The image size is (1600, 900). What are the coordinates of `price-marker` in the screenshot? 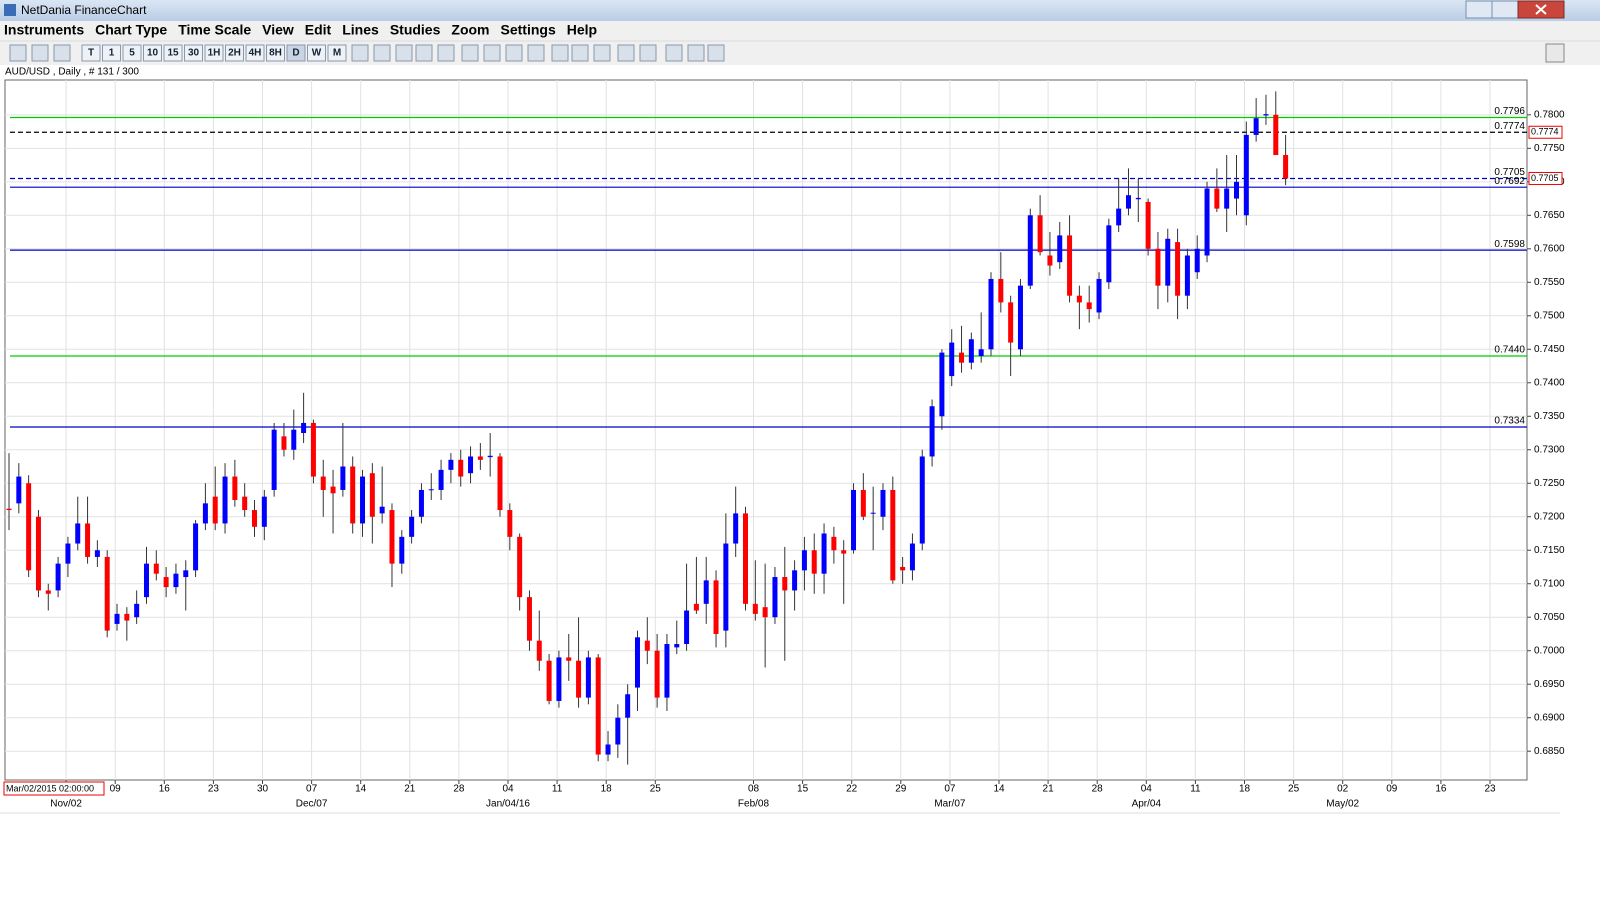 It's located at (1545, 178).